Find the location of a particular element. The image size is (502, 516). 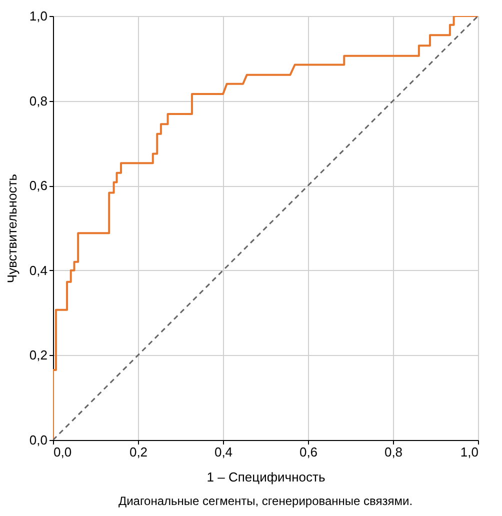

y-tick-label: 0,8 is located at coordinates (38, 100).